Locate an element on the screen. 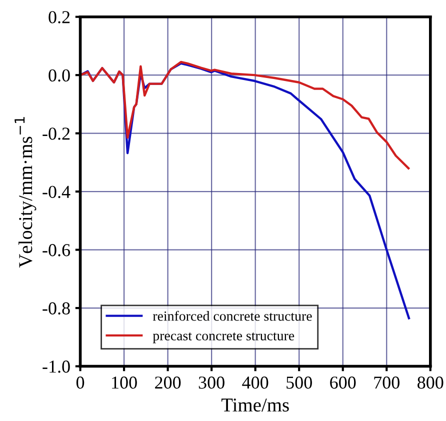  x-tick-label: 400 is located at coordinates (255, 382).